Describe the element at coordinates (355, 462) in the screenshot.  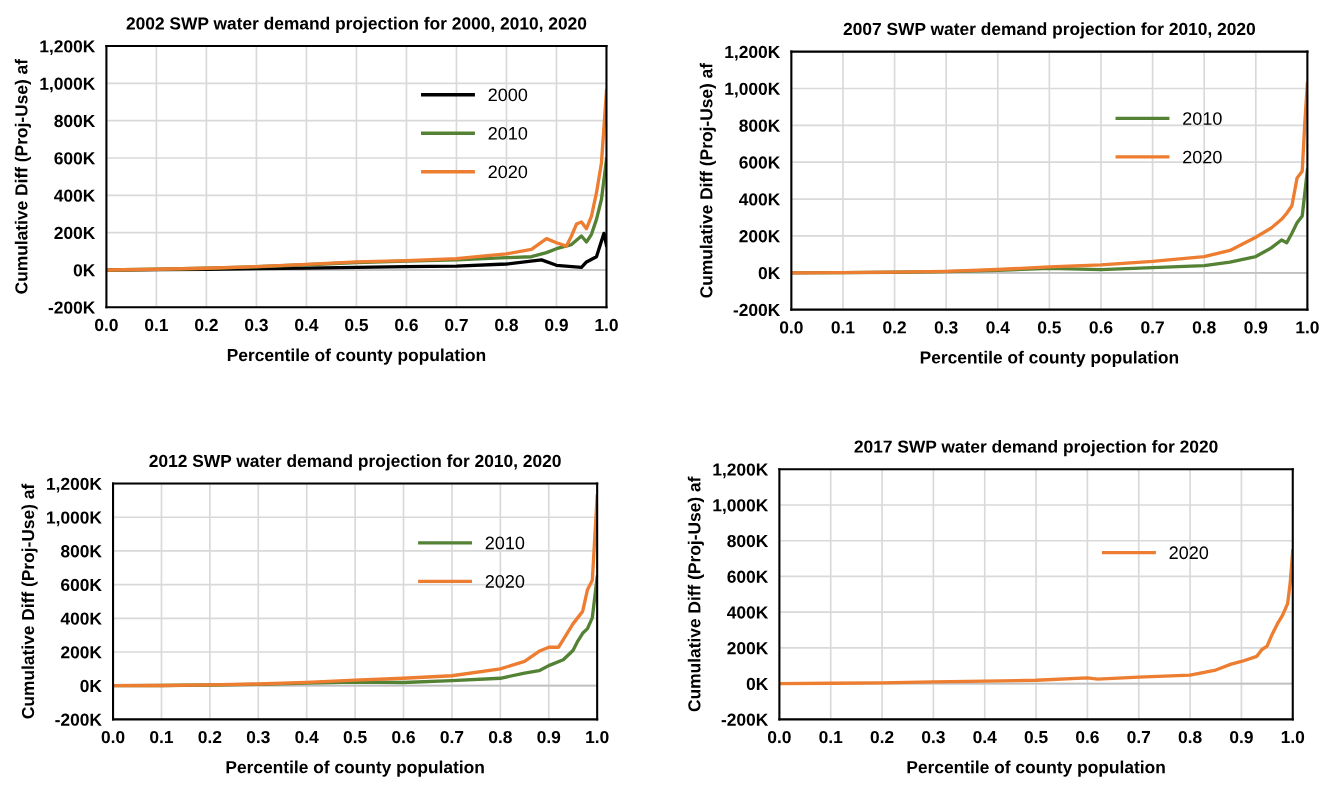
I see `chart-title: 2012 SWP water demand projection for 2010, 2020` at that location.